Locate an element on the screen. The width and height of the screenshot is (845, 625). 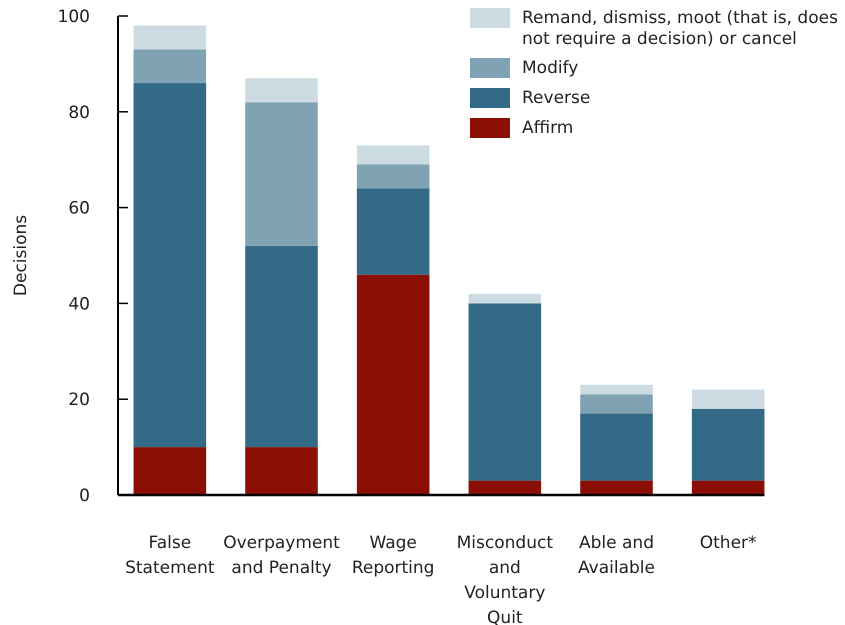
x-tick-label: Other* is located at coordinates (728, 543).